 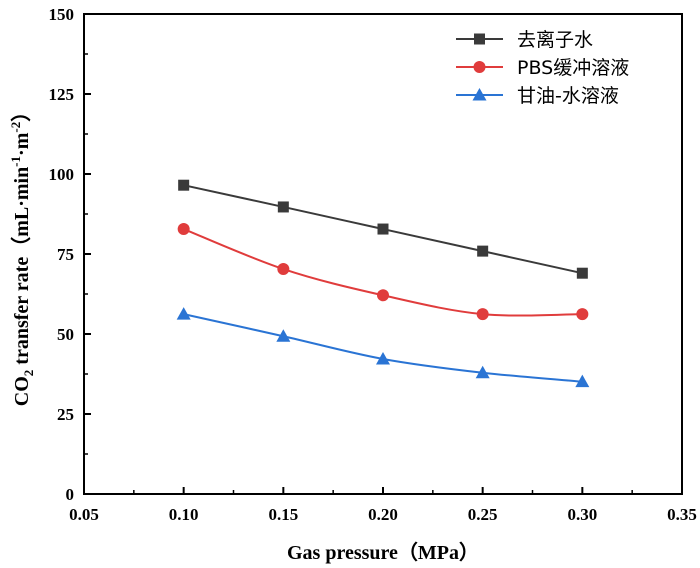 I want to click on x-tick-label: 0.35, so click(x=682, y=514).